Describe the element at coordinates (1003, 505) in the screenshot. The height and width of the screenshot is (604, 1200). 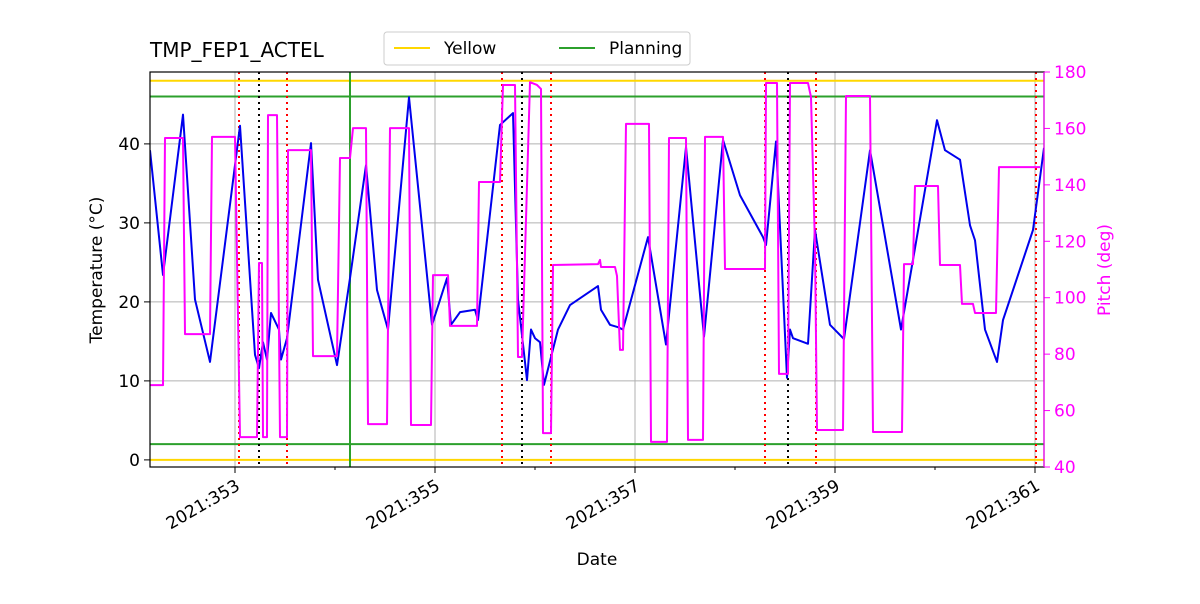
I see `x-tick-label: 2021:361` at that location.